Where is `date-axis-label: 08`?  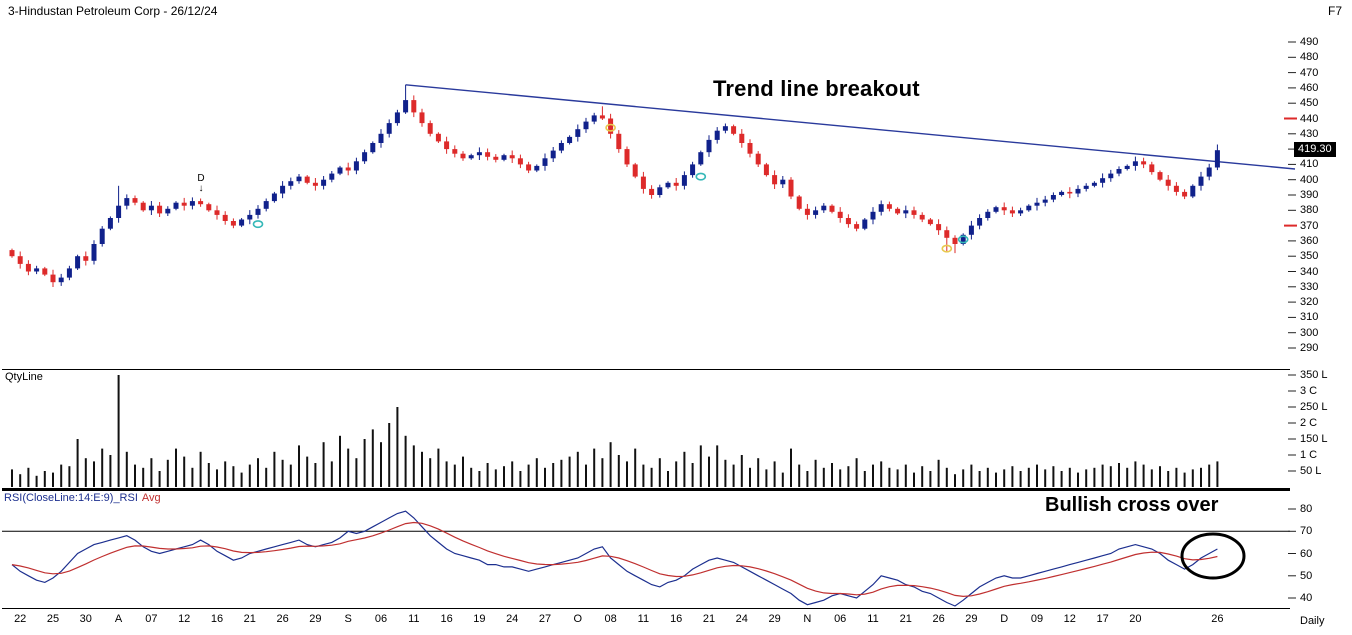 date-axis-label: 08 is located at coordinates (610, 619).